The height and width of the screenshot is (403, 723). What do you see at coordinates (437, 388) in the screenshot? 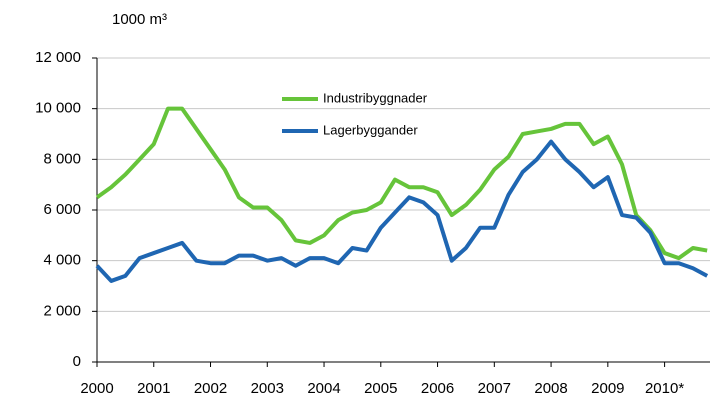
I see `x-tick-label: 2006` at bounding box center [437, 388].